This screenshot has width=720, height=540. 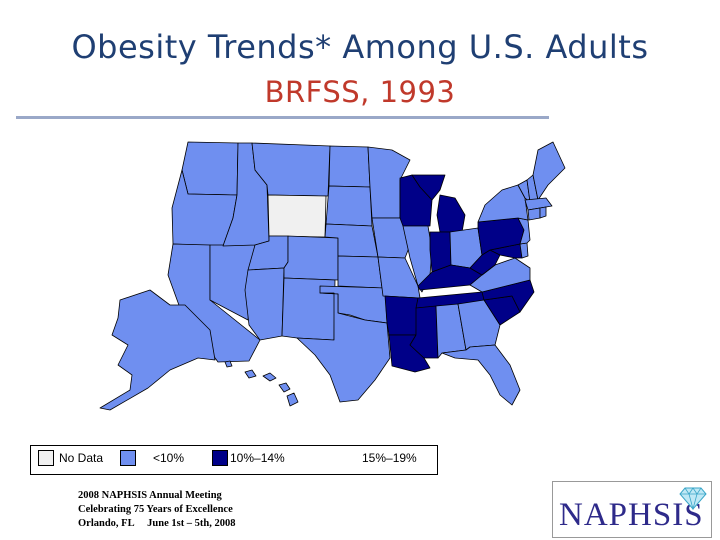 What do you see at coordinates (503, 203) in the screenshot?
I see `state-NY` at bounding box center [503, 203].